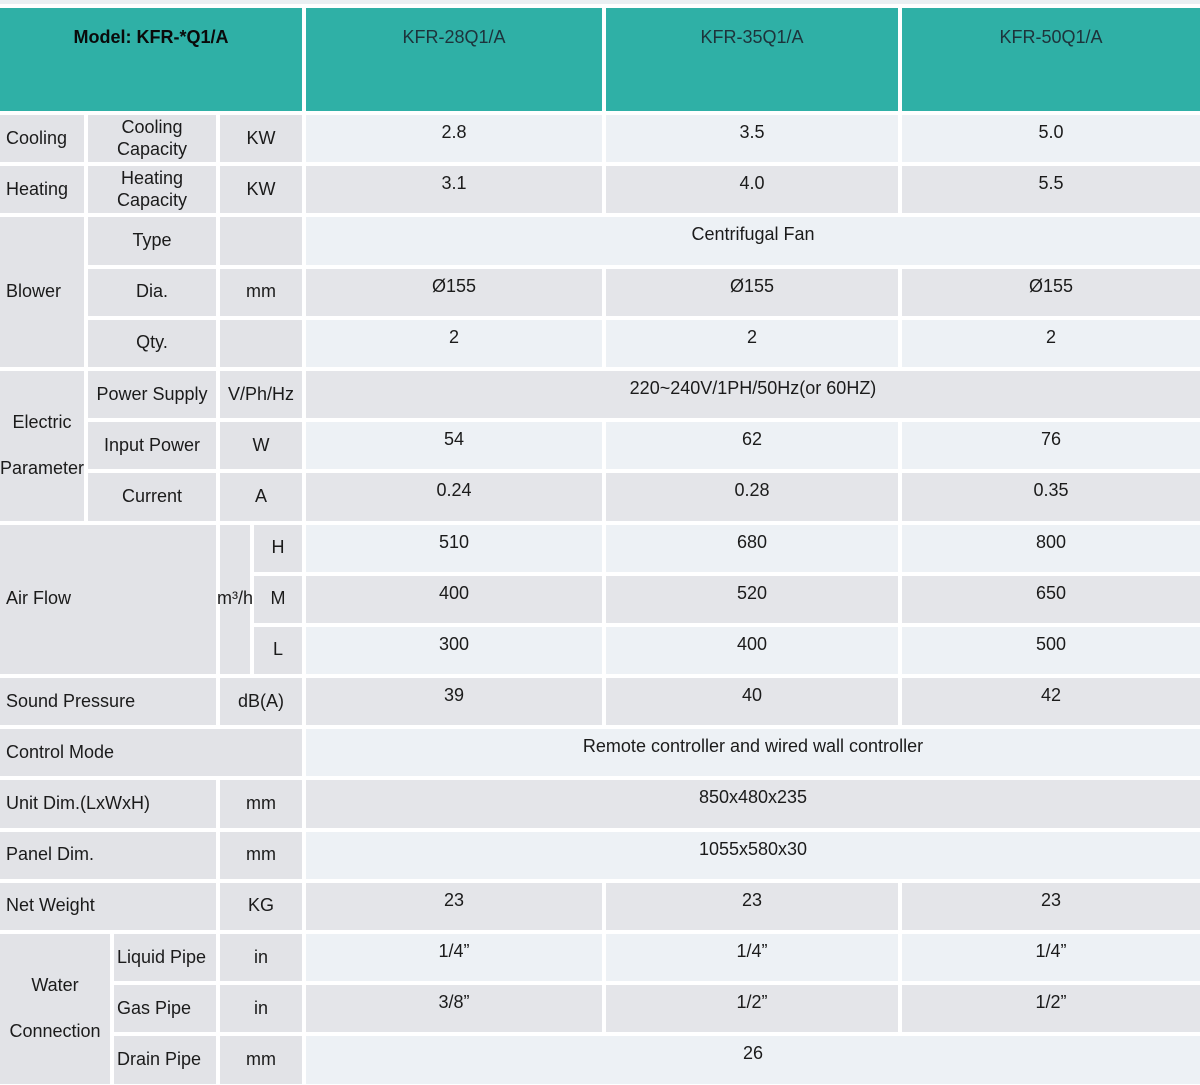  Describe the element at coordinates (752, 446) in the screenshot. I see `value-cell: 62` at that location.